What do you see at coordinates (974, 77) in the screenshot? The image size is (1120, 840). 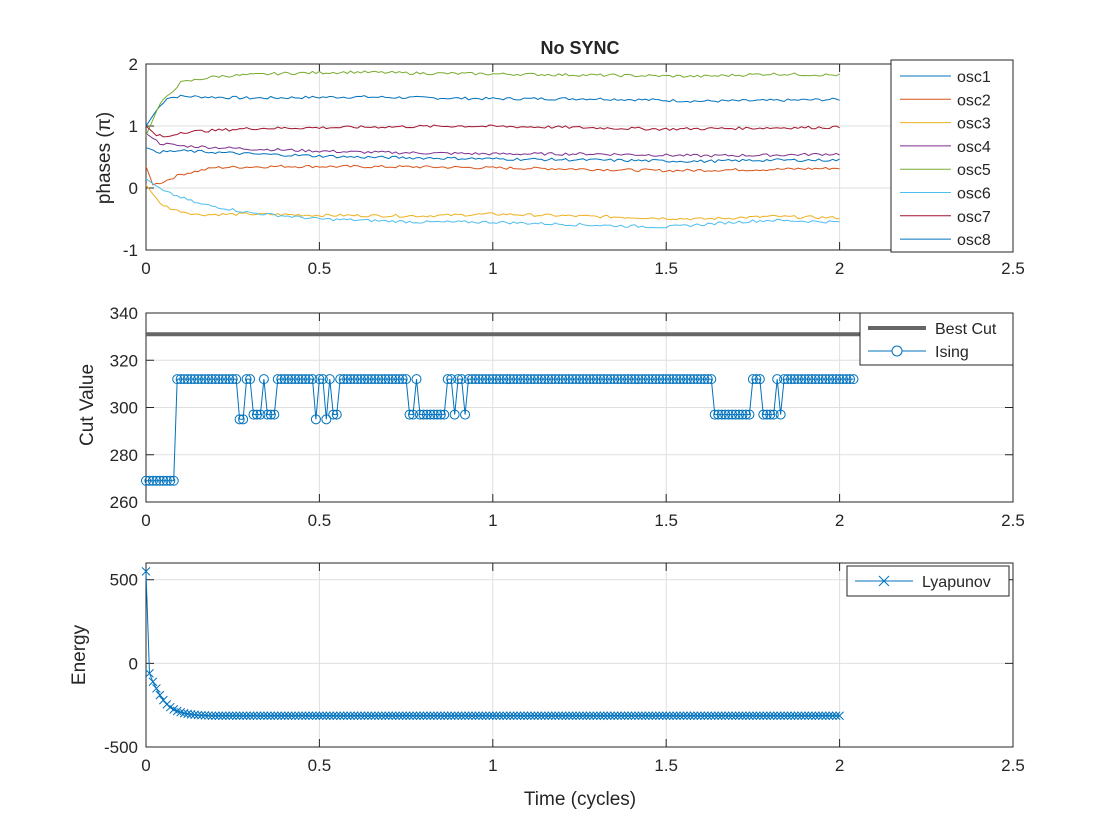 I see `legend-label-osc1: osc1` at bounding box center [974, 77].